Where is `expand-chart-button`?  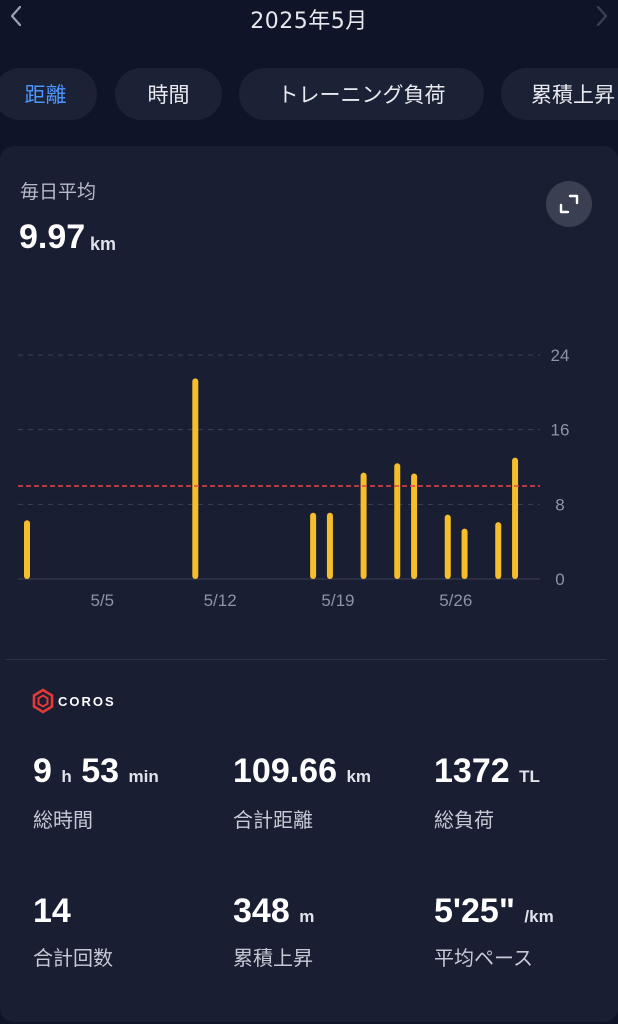
expand-chart-button is located at coordinates (569, 204).